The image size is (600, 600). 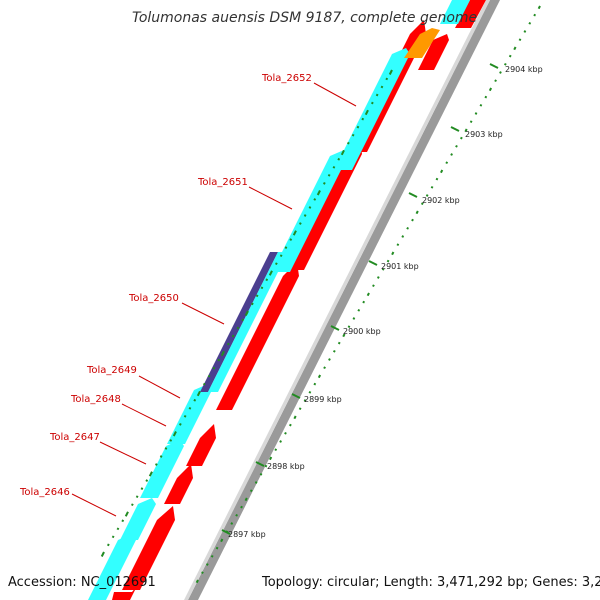 What do you see at coordinates (441, 200) in the screenshot?
I see `position-label: 2902 kbp` at bounding box center [441, 200].